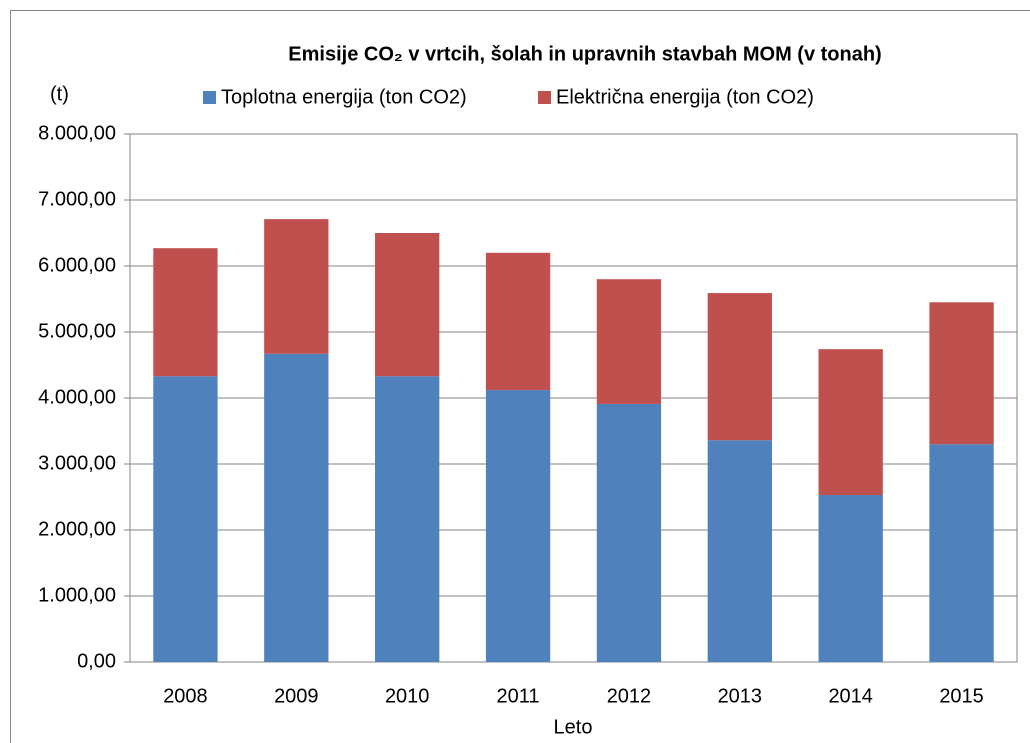 The image size is (1030, 743). What do you see at coordinates (344, 97) in the screenshot?
I see `legend-label: Toplotna energija (ton CO2)` at bounding box center [344, 97].